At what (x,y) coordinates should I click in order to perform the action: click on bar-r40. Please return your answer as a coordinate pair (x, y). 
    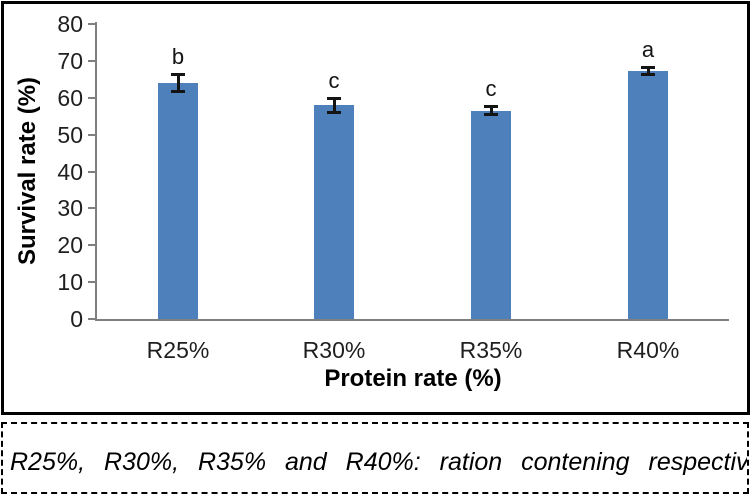
    Looking at the image, I should click on (648, 194).